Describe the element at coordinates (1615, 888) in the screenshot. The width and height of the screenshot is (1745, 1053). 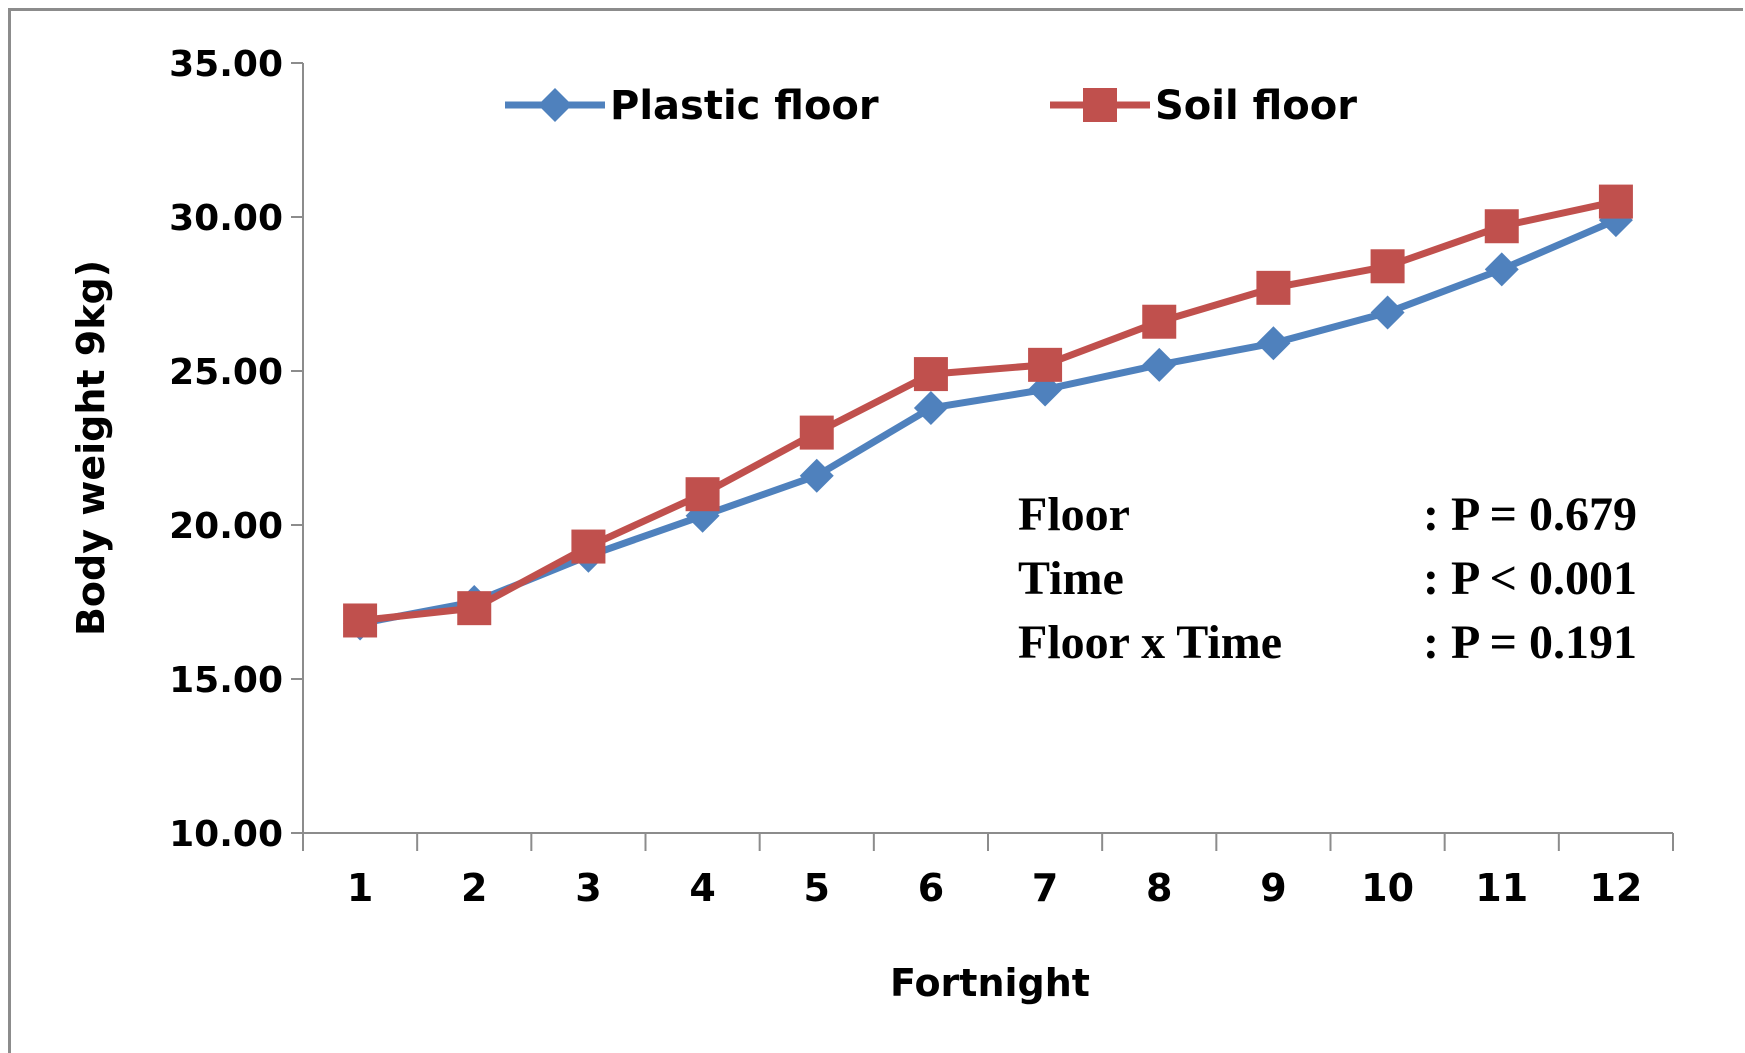
I see `x-tick-label: 12` at that location.